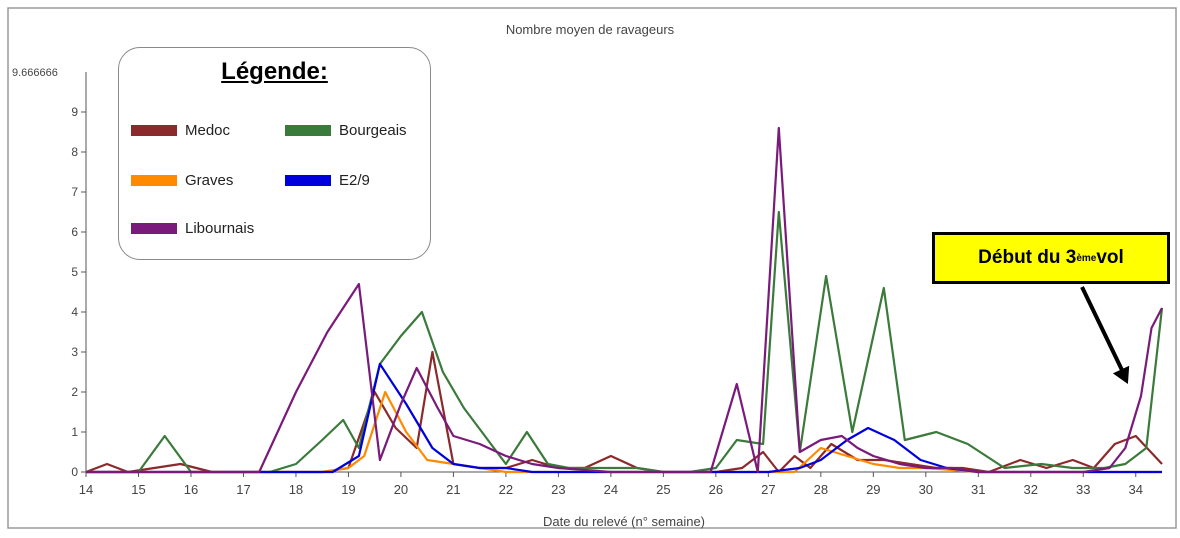 The width and height of the screenshot is (1180, 538). Describe the element at coordinates (1027, 257) in the screenshot. I see `annotation-text-prefix: Début du 3` at that location.